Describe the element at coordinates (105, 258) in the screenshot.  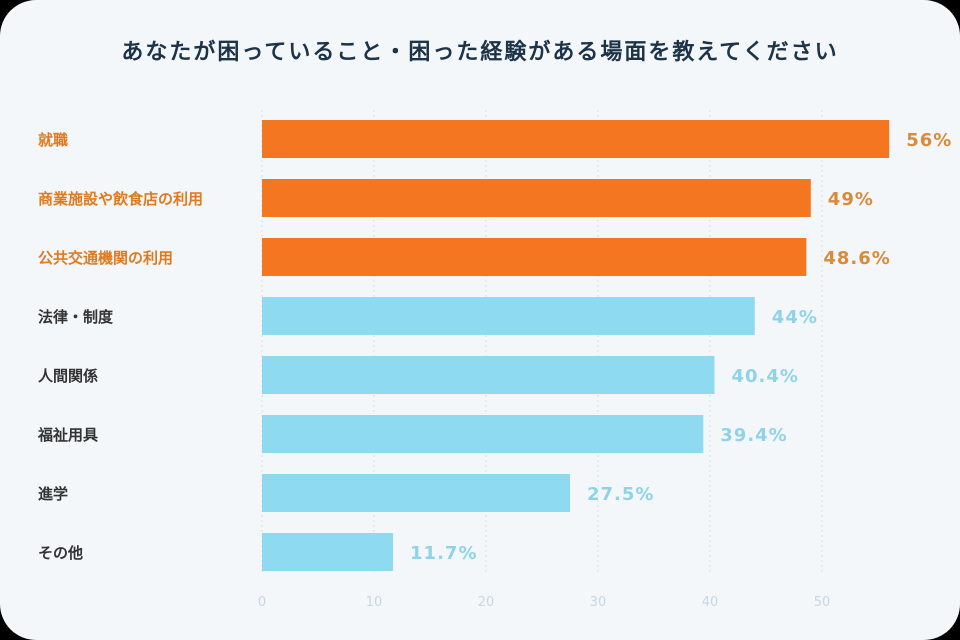
I see `category-label: 公共交通機関の利用` at that location.